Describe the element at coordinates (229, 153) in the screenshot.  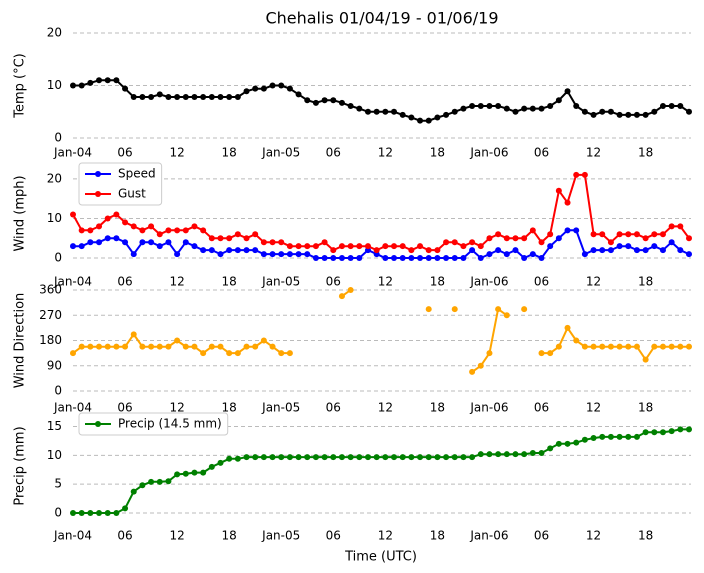
I see `x-tick-label: 18` at that location.